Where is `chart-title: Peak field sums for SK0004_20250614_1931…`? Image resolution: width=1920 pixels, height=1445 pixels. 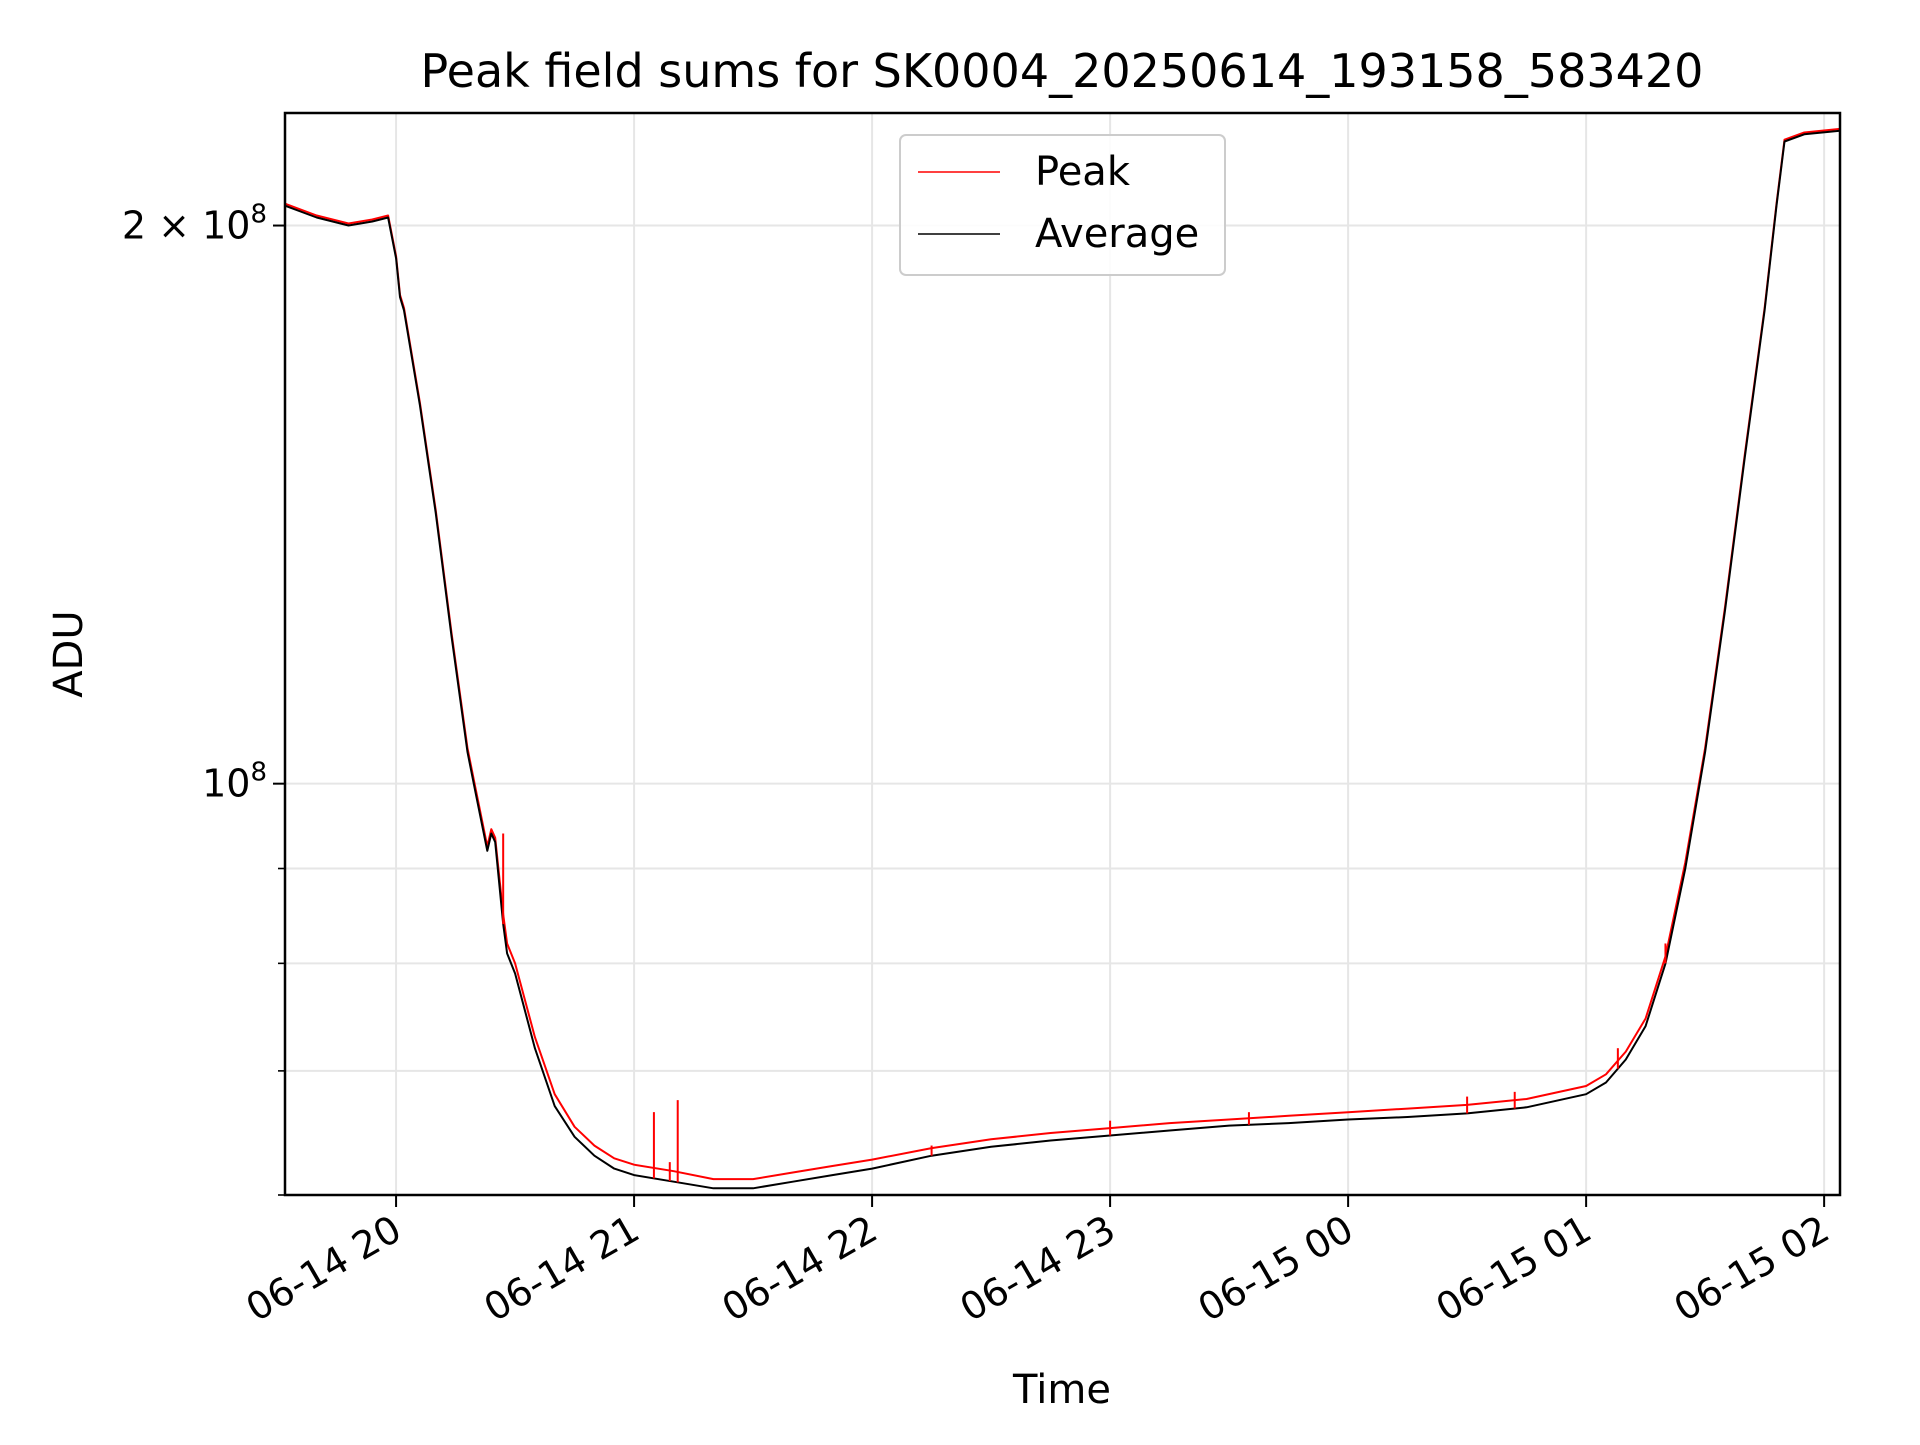
chart-title: Peak field sums for SK0004_20250614_1931… is located at coordinates (1062, 71).